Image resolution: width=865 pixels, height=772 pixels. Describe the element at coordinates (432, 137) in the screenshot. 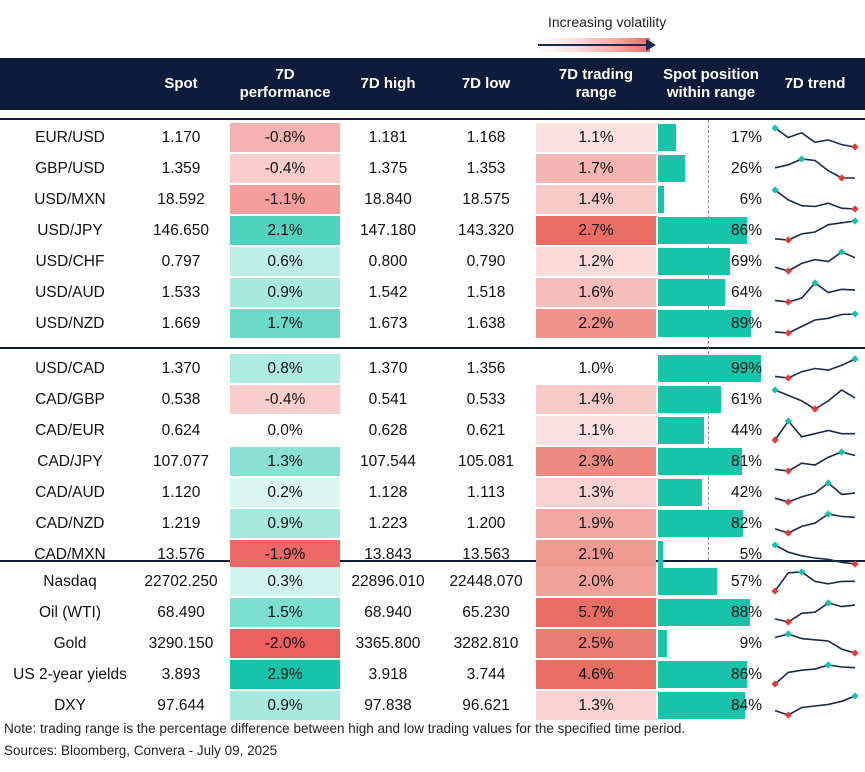

I see `table-row: EUR/USD 1.170 -0.8% 1.181 1.168 1.1% 17%` at that location.